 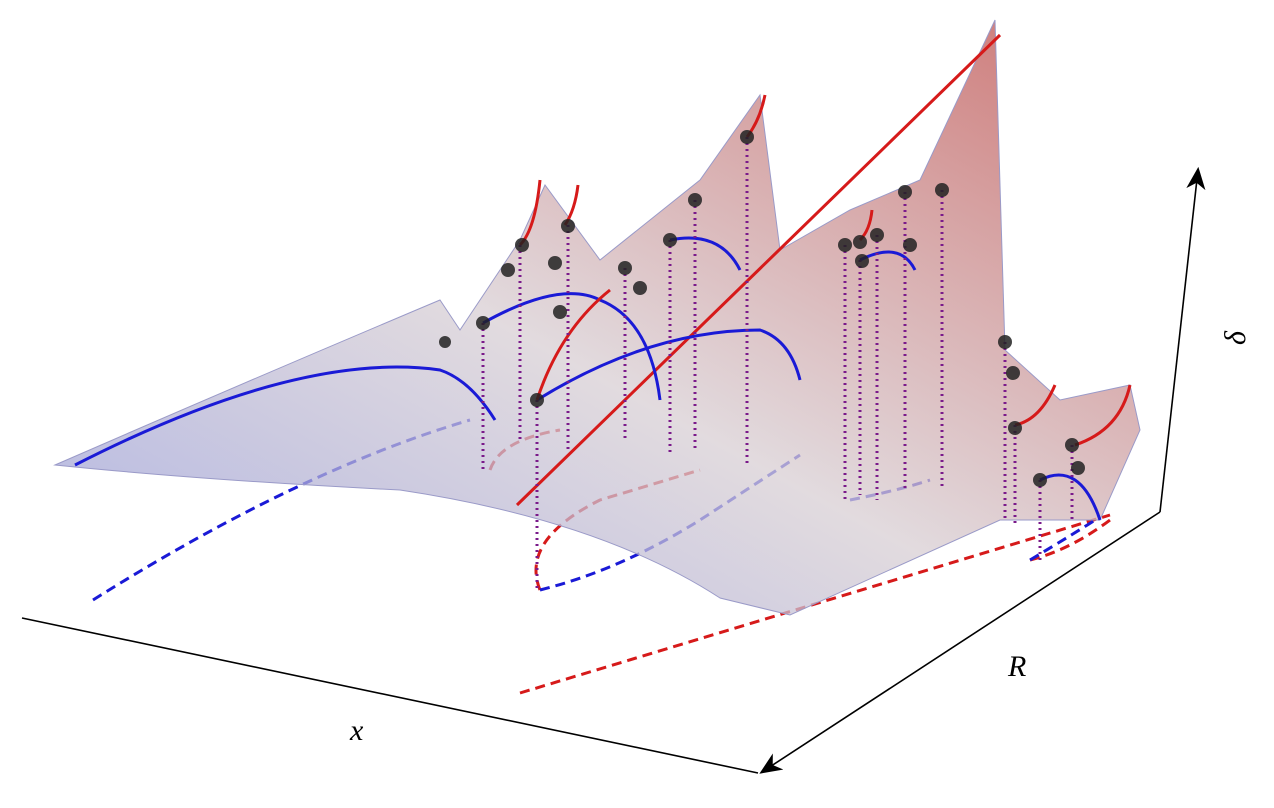 What do you see at coordinates (1235, 337) in the screenshot?
I see `delta-axis-label: δ` at bounding box center [1235, 337].